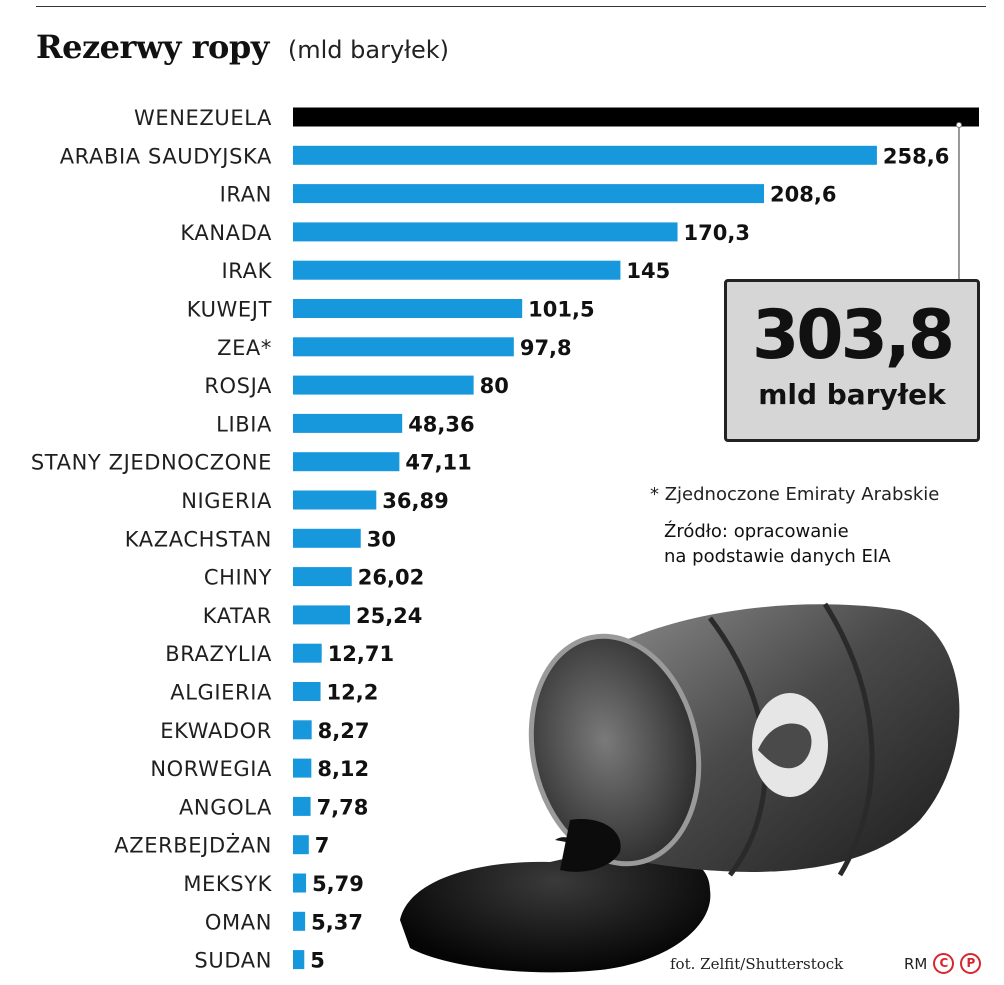  Describe the element at coordinates (151, 463) in the screenshot. I see `category-label: STANY ZJEDNOCZONE` at that location.